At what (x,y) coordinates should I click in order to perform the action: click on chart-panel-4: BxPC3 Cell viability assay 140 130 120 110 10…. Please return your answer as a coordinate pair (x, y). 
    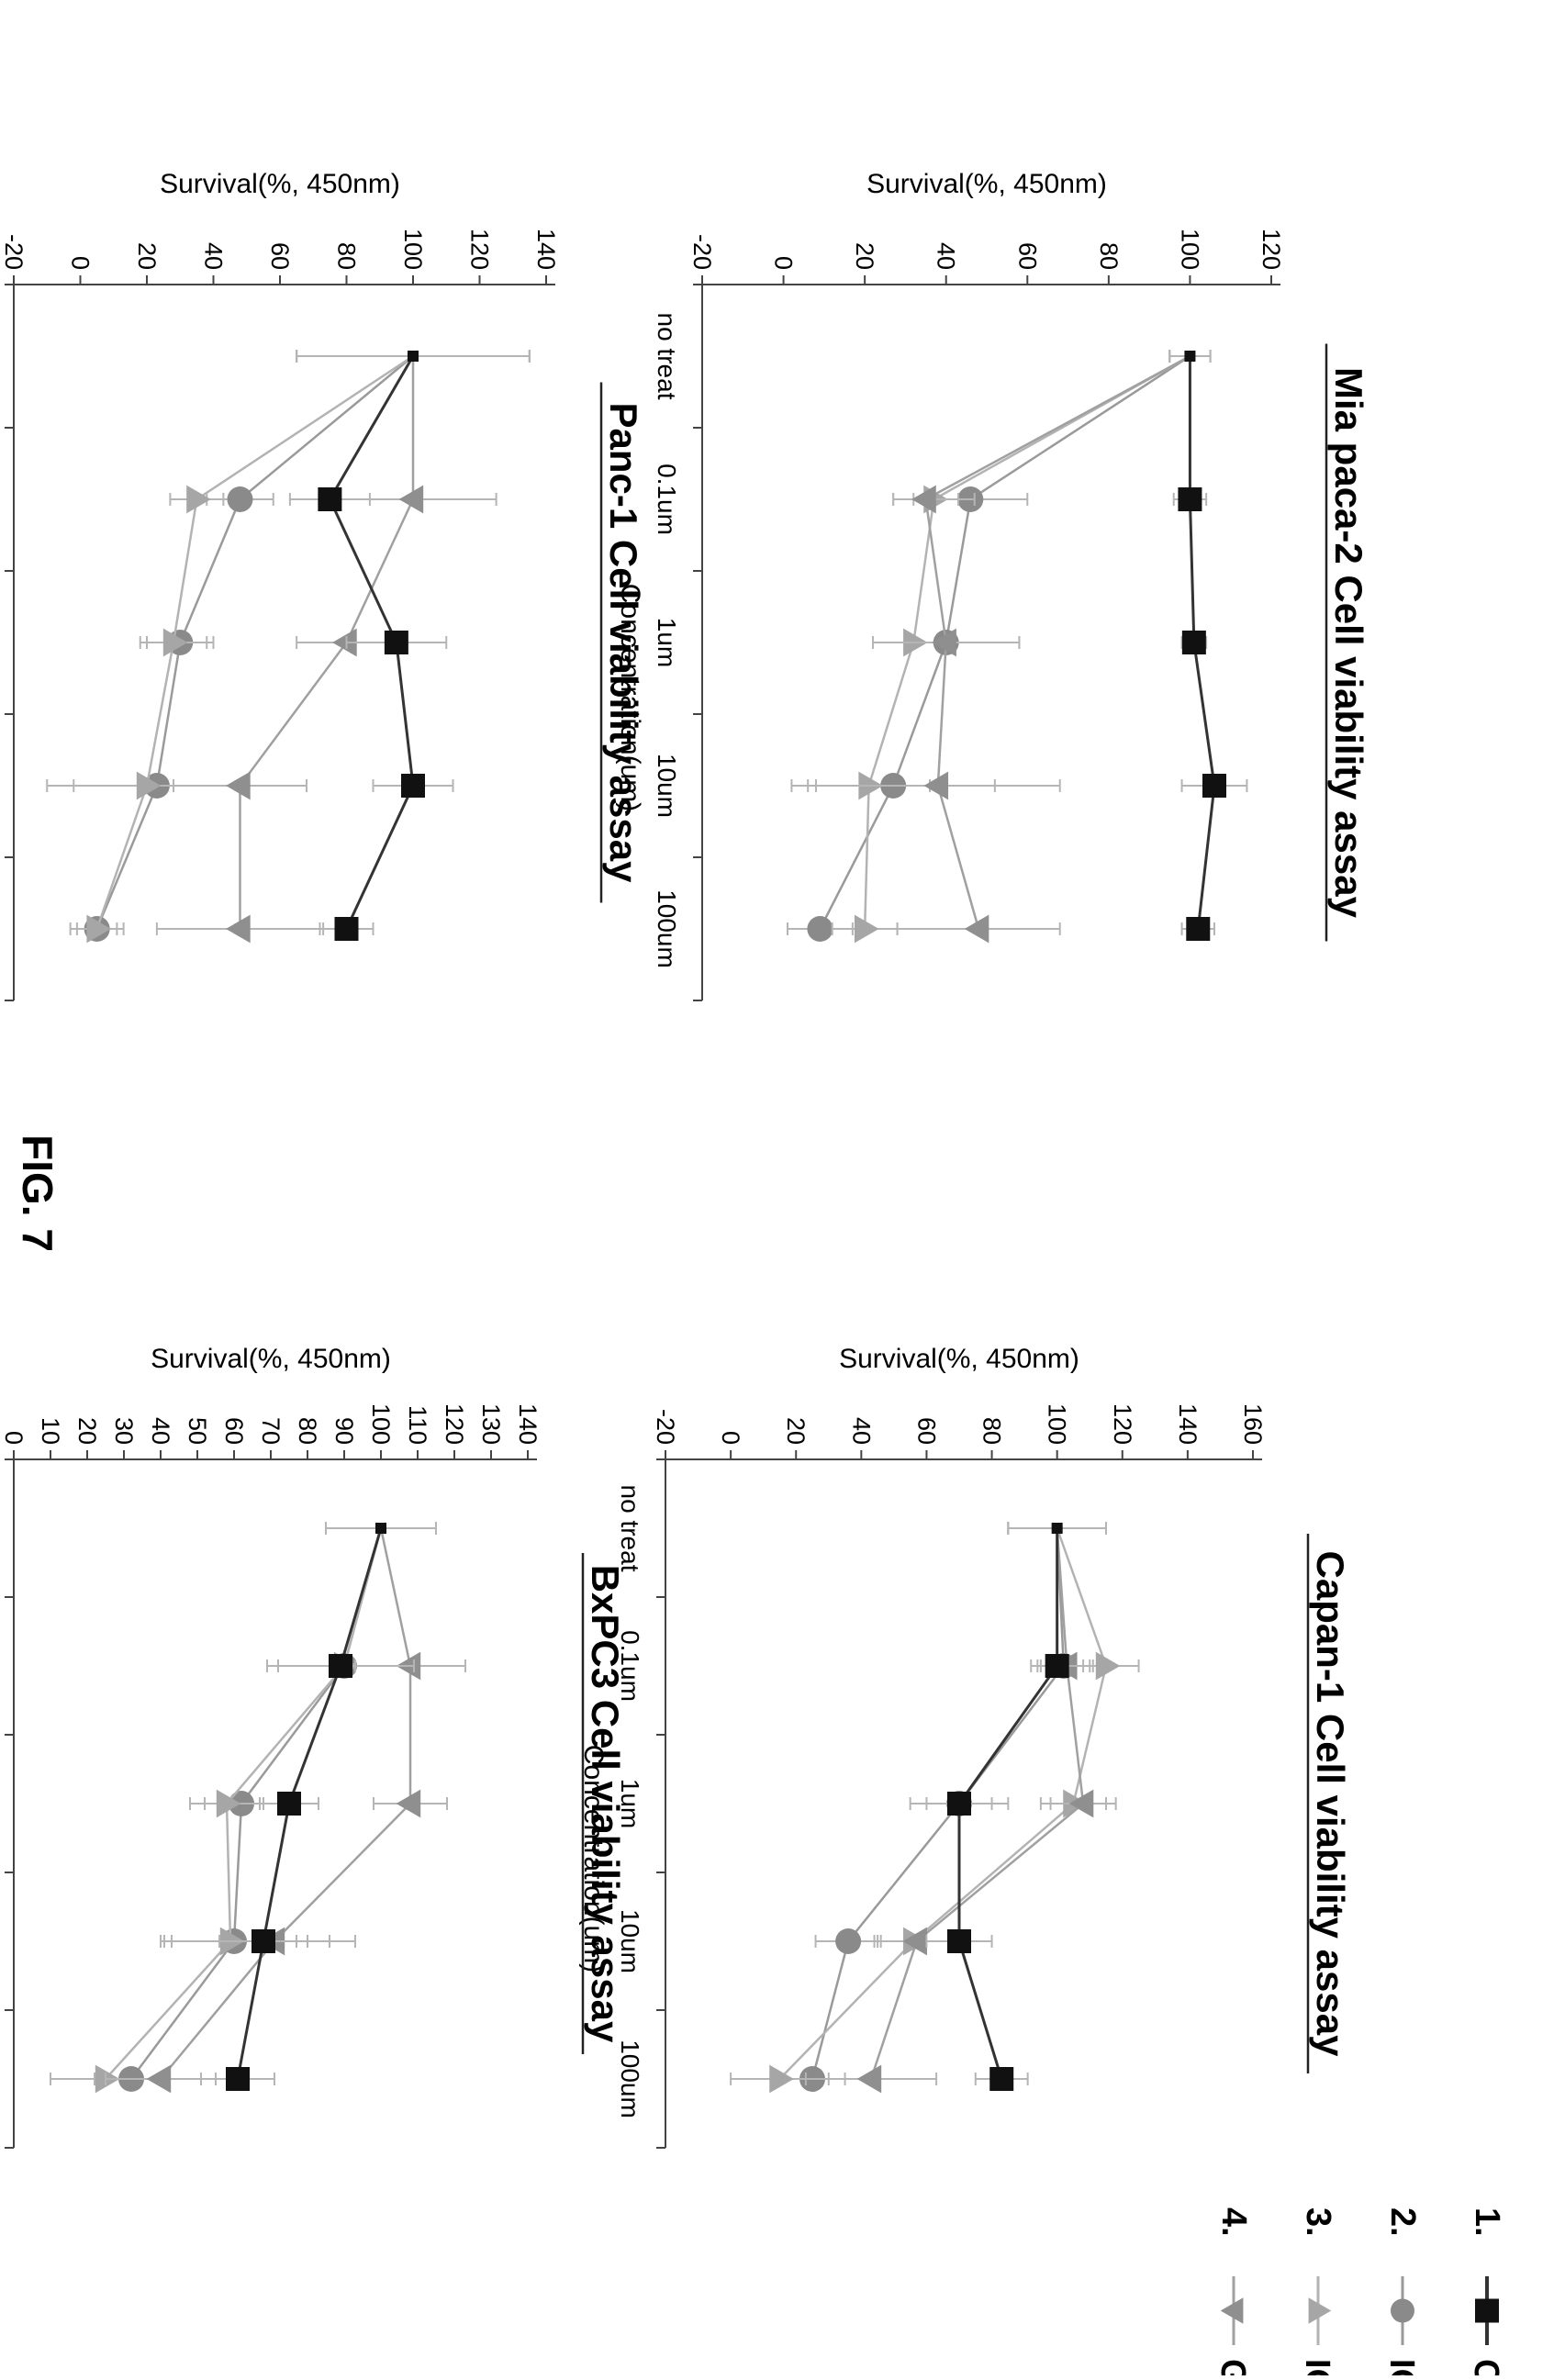
    Looking at the image, I should click on (313, 1746).